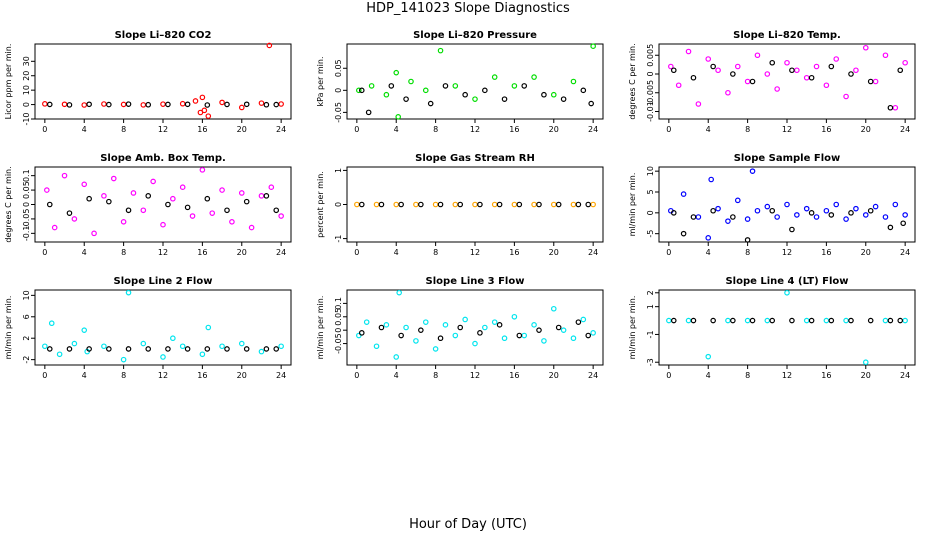 The image size is (936, 540). What do you see at coordinates (650, 55) in the screenshot?
I see `y-tick-label: 0.005` at bounding box center [650, 55].